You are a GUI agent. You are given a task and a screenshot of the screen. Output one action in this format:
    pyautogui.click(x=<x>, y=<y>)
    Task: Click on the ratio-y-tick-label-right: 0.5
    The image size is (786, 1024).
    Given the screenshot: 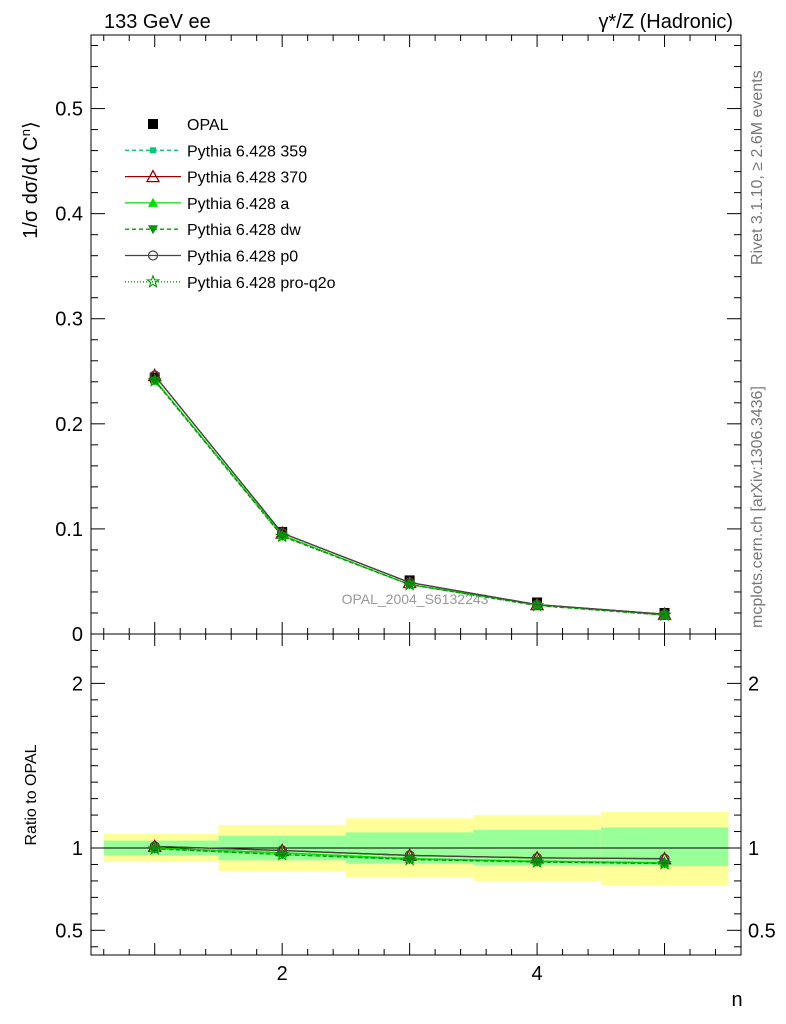 What is the action you would take?
    pyautogui.click(x=762, y=931)
    